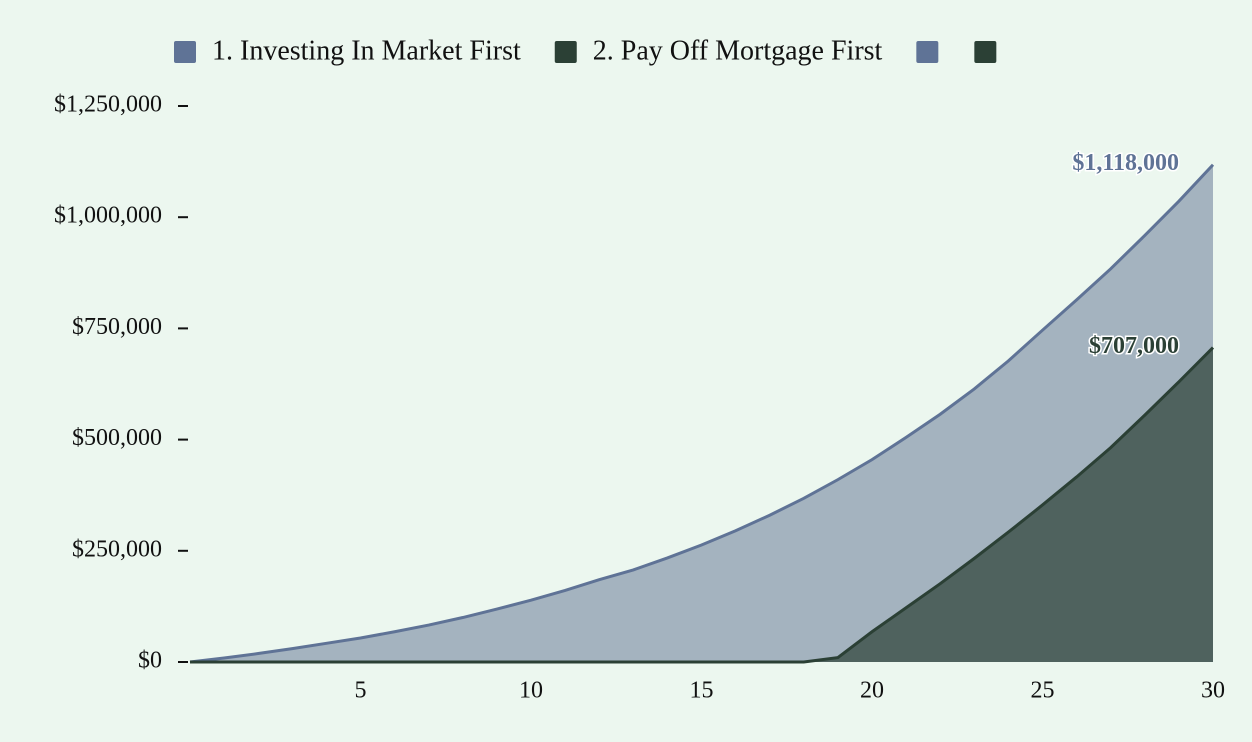  Describe the element at coordinates (1213, 691) in the screenshot. I see `x-tick-label: 30` at that location.